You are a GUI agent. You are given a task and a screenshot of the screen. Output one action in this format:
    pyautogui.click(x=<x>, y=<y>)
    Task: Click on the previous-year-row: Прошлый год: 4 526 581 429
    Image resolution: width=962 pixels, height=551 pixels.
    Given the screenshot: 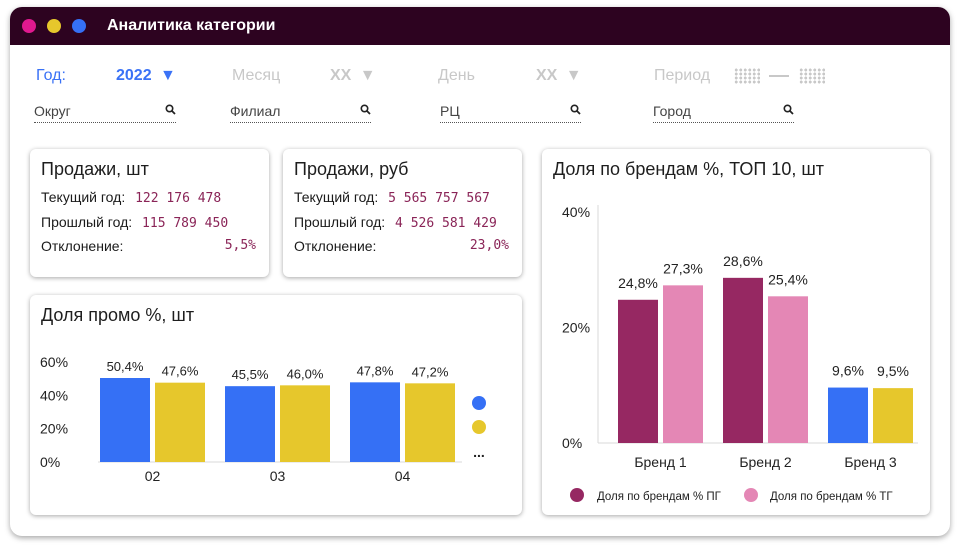 What is the action you would take?
    pyautogui.click(x=401, y=222)
    